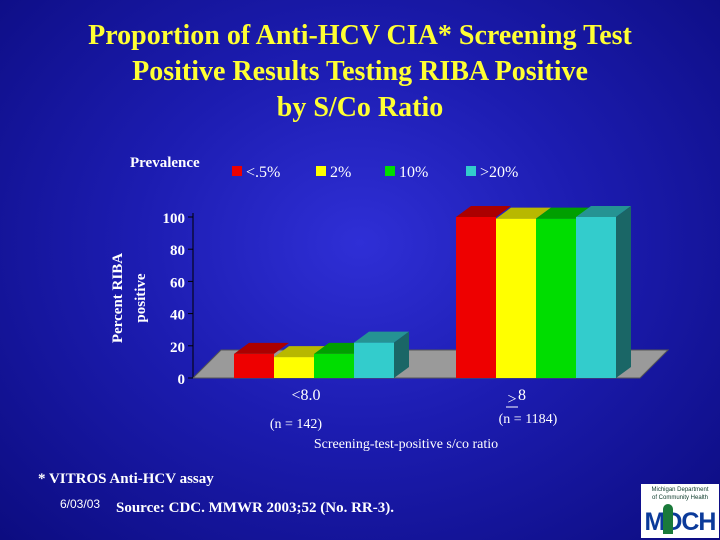  Describe the element at coordinates (340, 172) in the screenshot. I see `legend-entry: 2%` at that location.